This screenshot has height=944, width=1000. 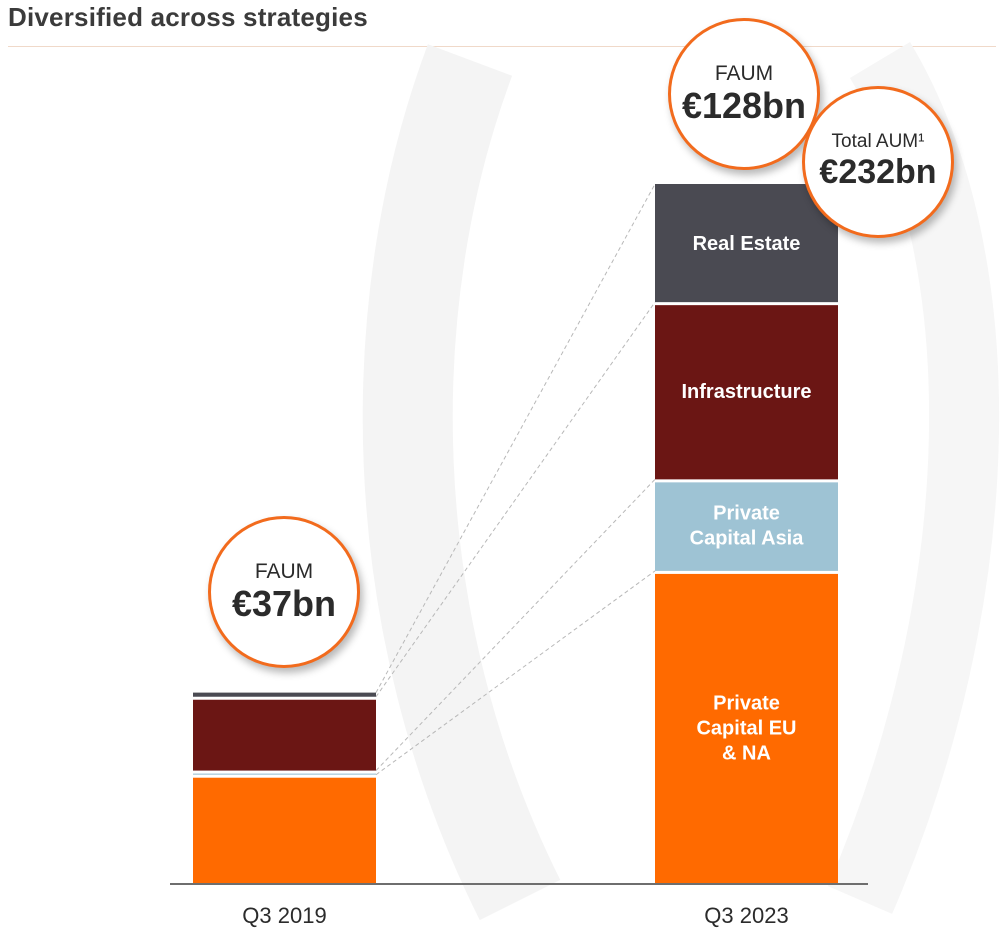 I want to click on faum-2019-value: €37bn, so click(x=284, y=603).